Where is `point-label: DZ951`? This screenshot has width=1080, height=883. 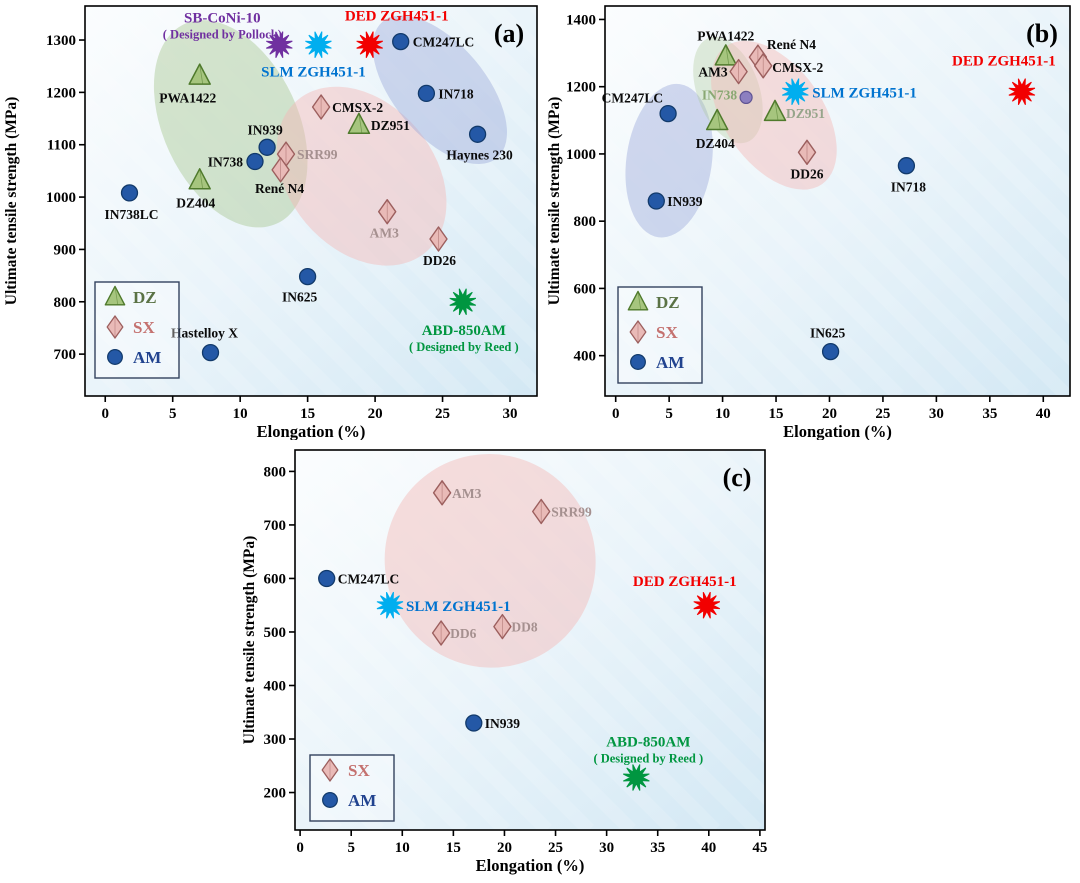 point-label: DZ951 is located at coordinates (390, 125).